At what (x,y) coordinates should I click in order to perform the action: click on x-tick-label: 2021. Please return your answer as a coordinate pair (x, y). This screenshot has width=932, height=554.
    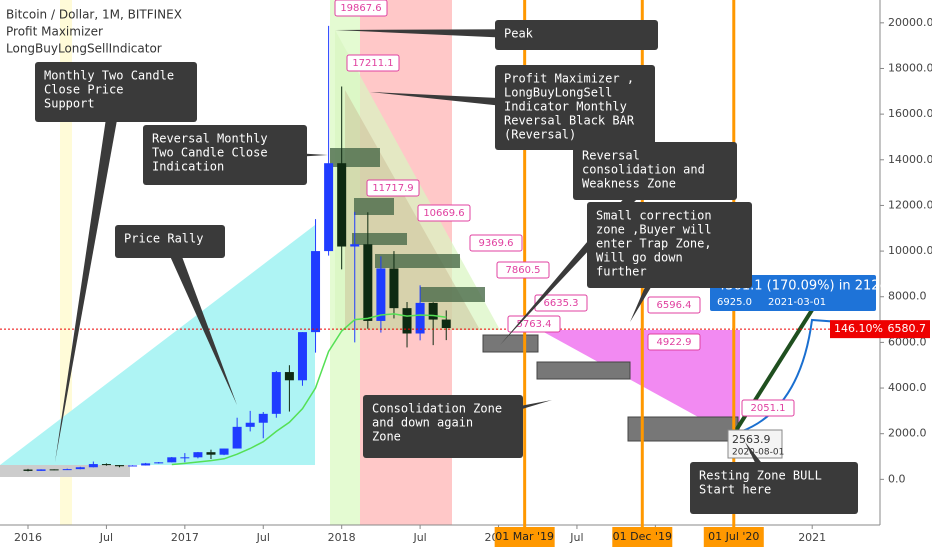
    Looking at the image, I should click on (812, 537).